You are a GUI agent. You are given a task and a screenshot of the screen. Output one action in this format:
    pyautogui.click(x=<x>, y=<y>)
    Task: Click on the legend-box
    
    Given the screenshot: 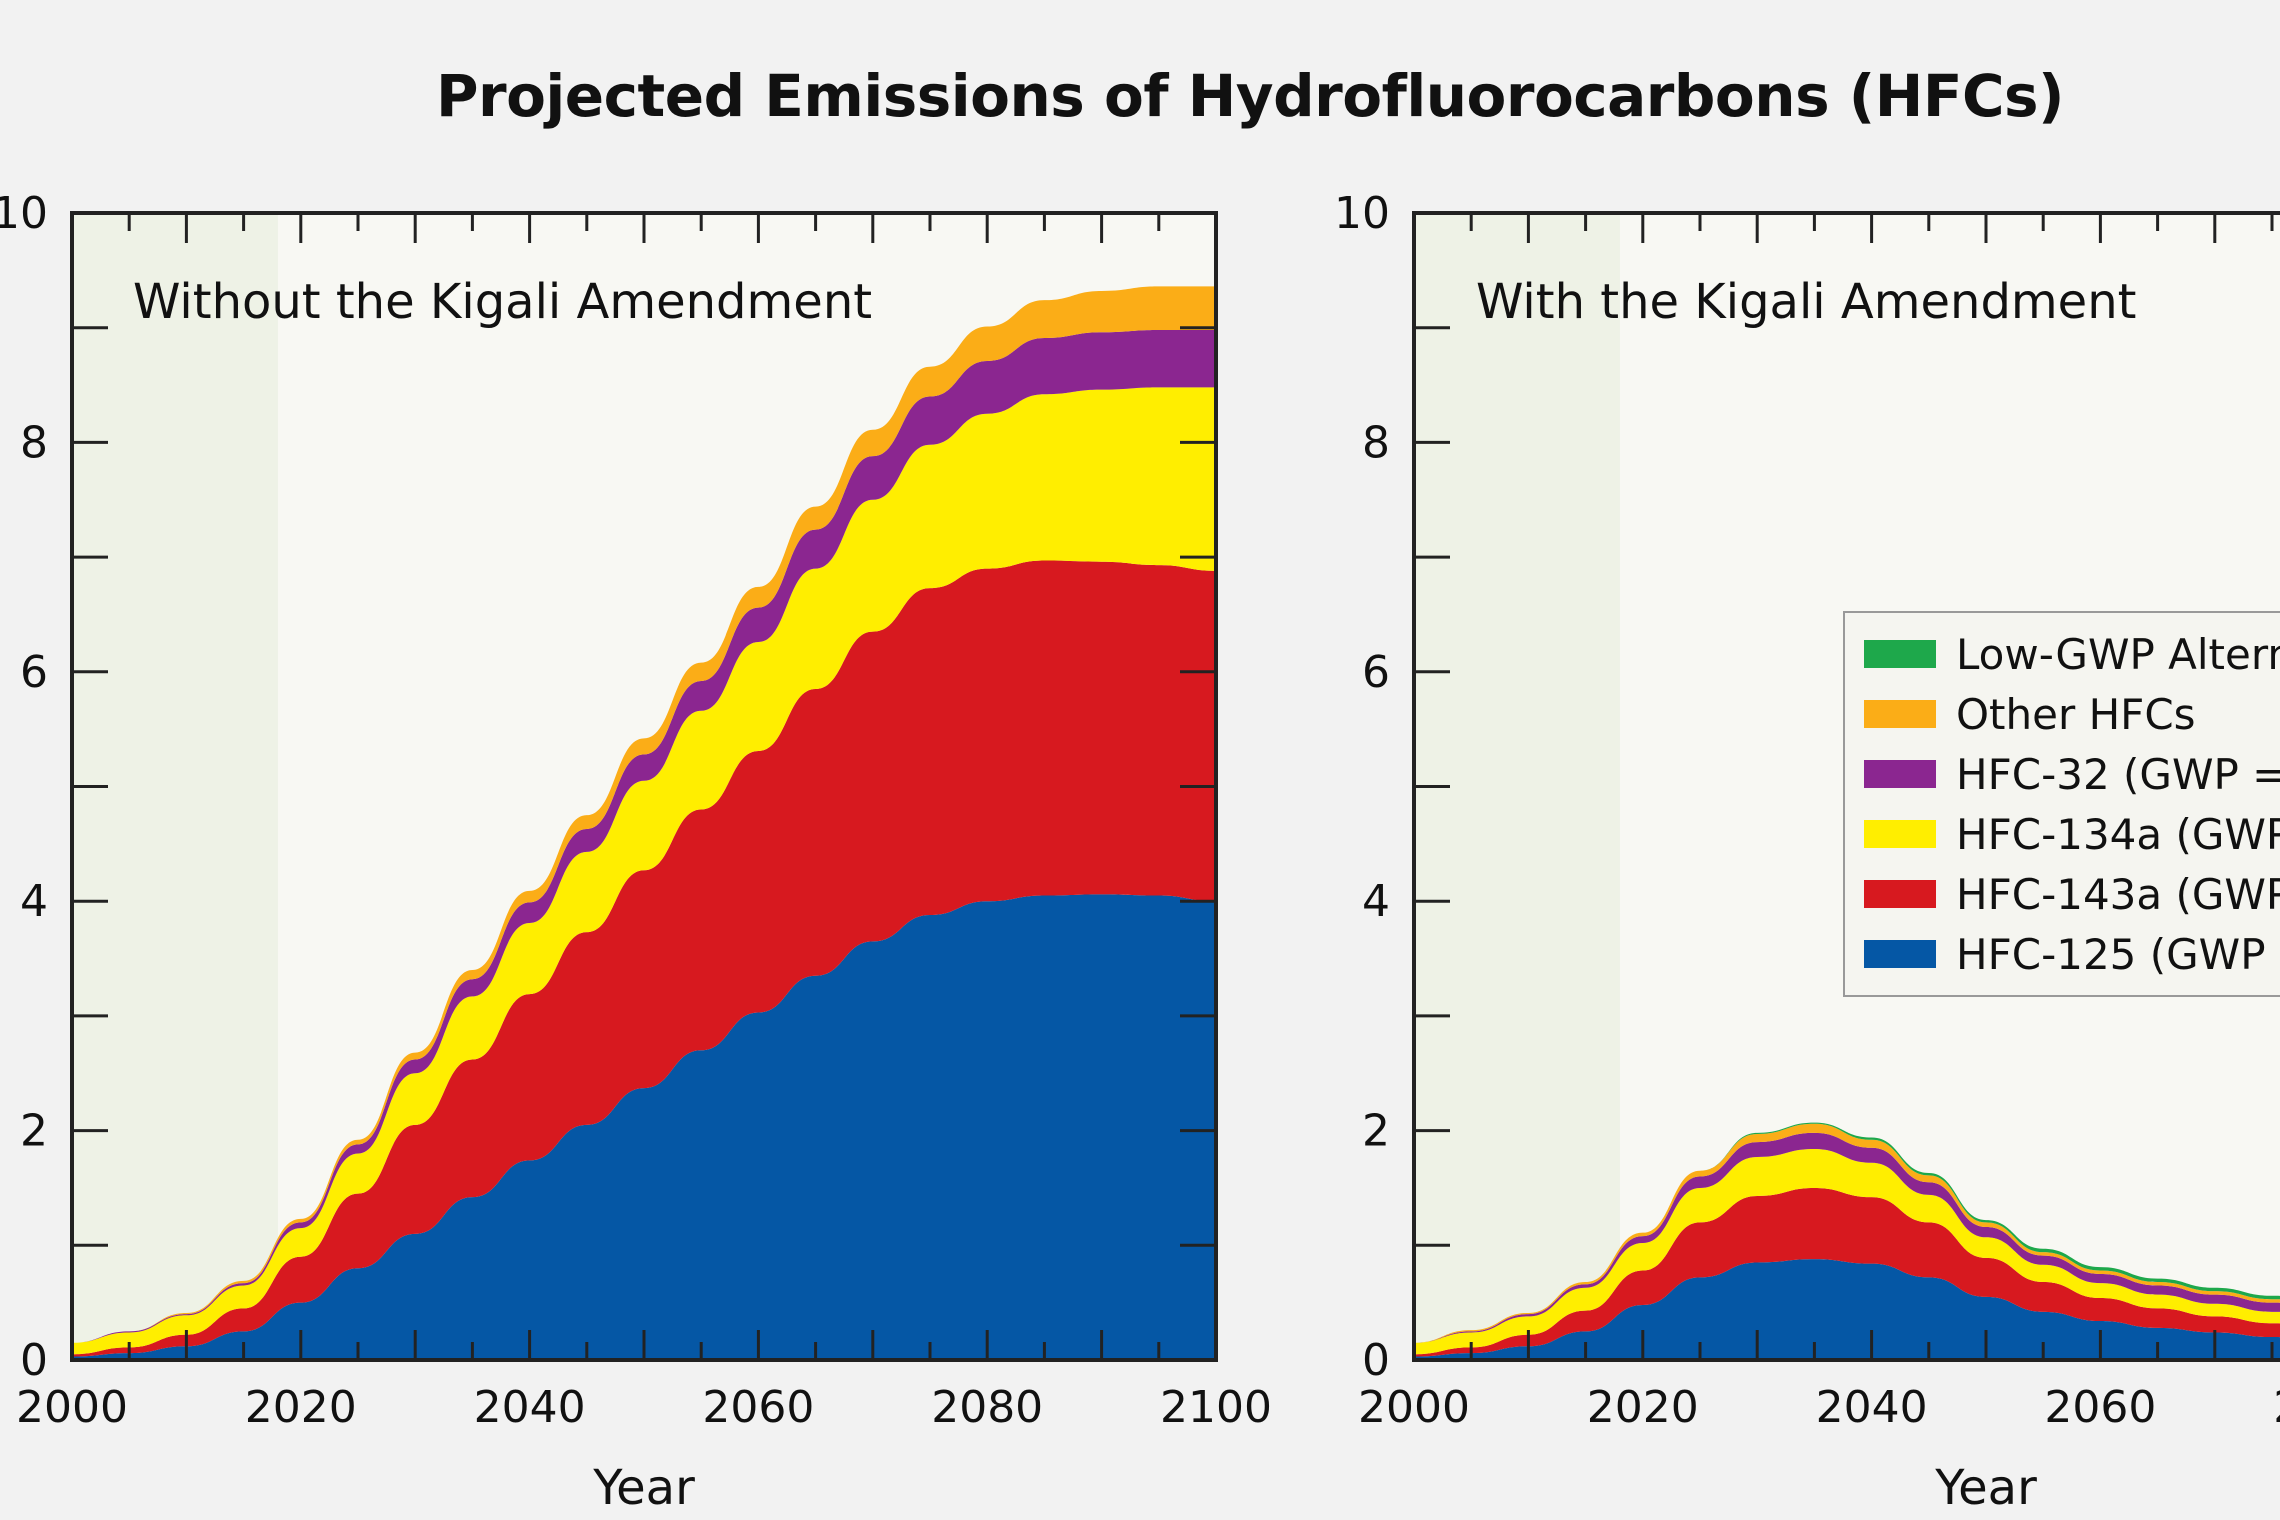 What is the action you would take?
    pyautogui.click(x=2061, y=804)
    